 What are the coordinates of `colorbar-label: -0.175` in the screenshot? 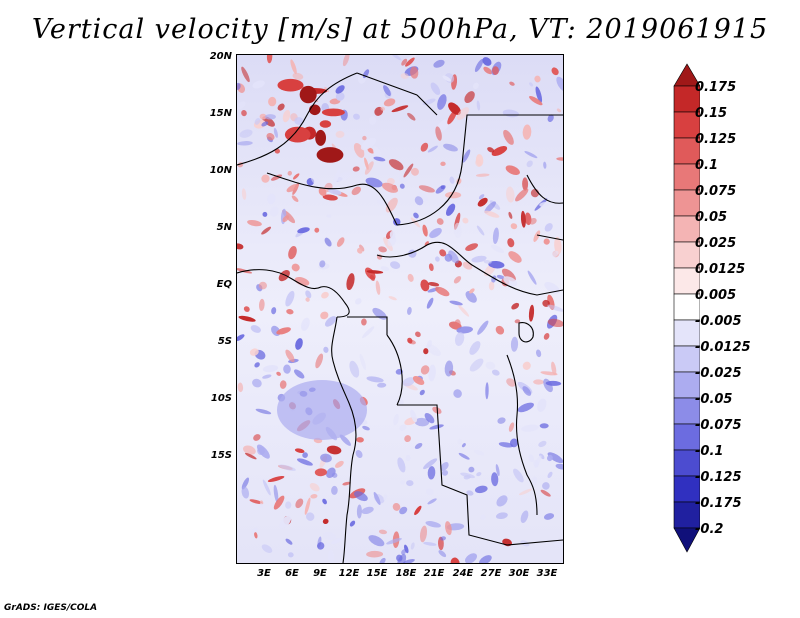 It's located at (718, 503).